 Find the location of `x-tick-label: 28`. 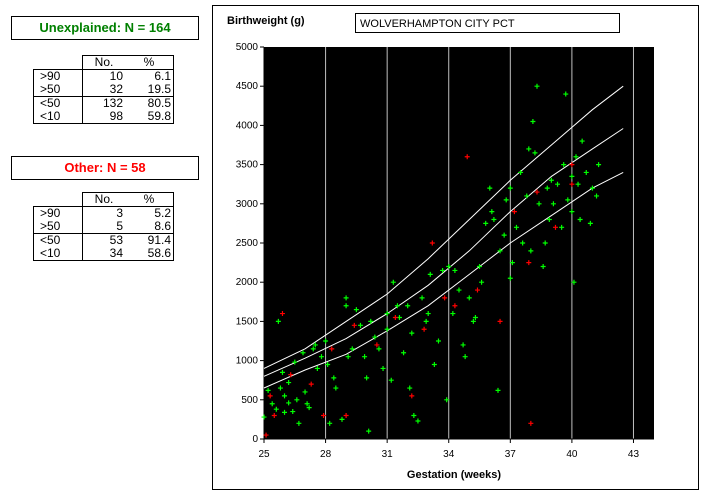

x-tick-label: 28 is located at coordinates (326, 454).